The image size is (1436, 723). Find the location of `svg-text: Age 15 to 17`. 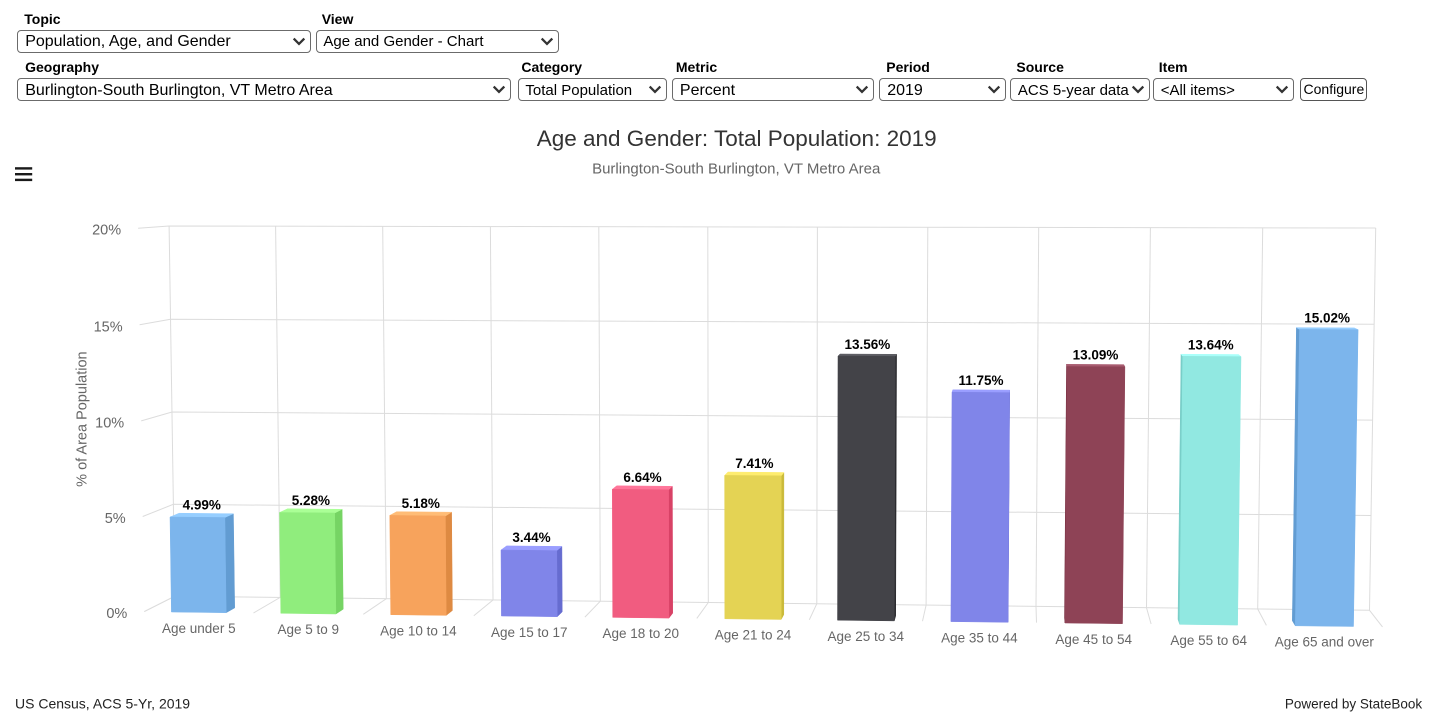

svg-text: Age 15 to 17 is located at coordinates (529, 632).